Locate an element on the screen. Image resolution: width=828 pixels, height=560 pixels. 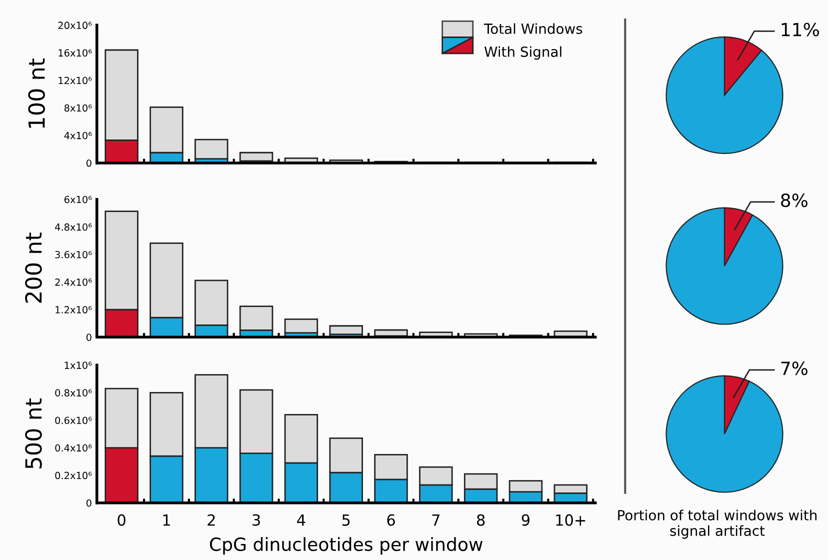
y-axis-title: 100 nt is located at coordinates (36, 93).